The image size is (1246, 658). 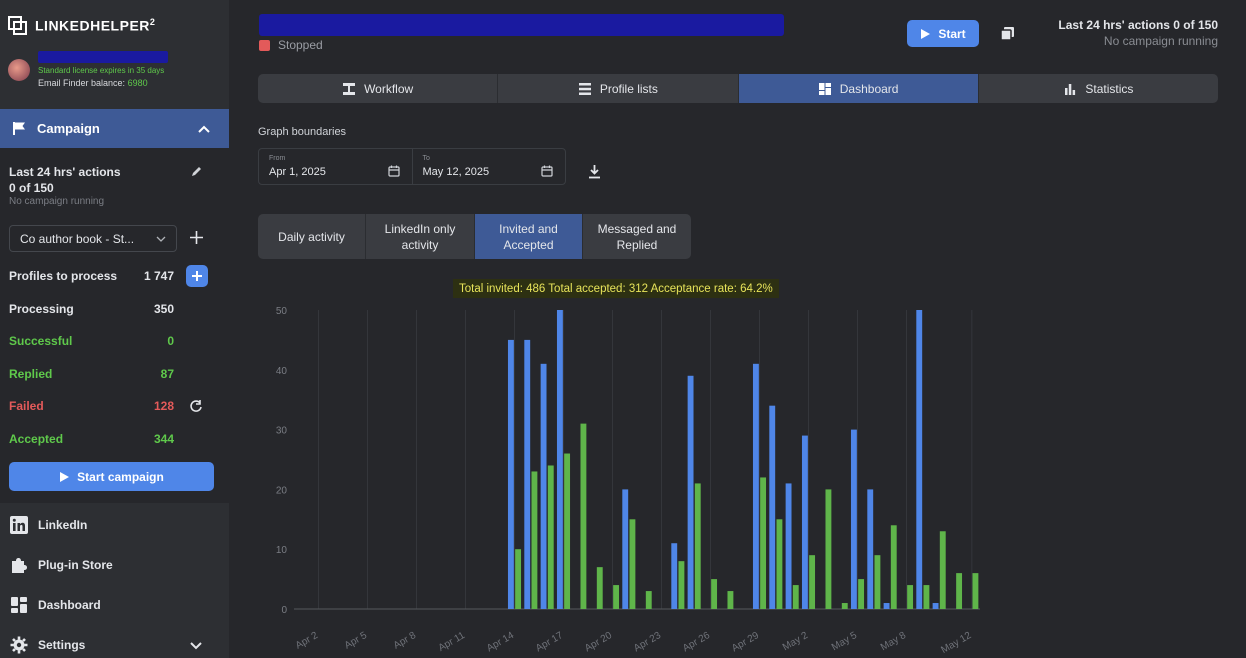 What do you see at coordinates (858, 88) in the screenshot?
I see `tab-dashboard: Dashboard` at bounding box center [858, 88].